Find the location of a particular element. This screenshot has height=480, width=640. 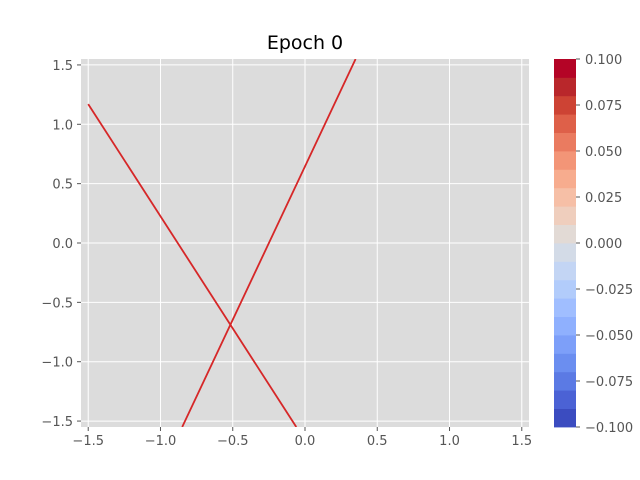

x-tick-label: 1.0 is located at coordinates (449, 441).